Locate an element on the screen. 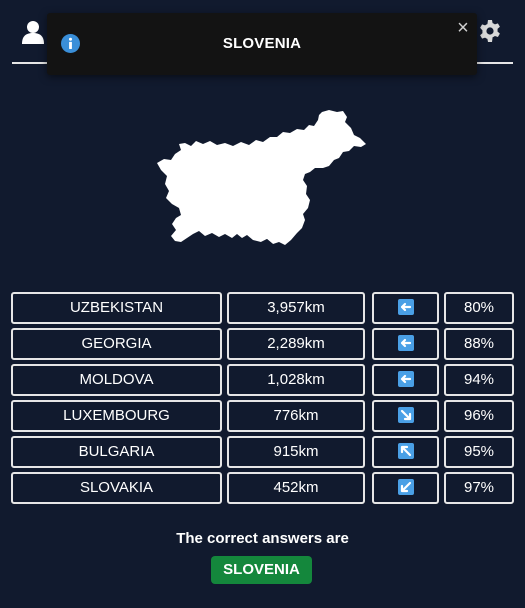  guess-row: LUXEMBOURG 776km 96% is located at coordinates (262, 416).